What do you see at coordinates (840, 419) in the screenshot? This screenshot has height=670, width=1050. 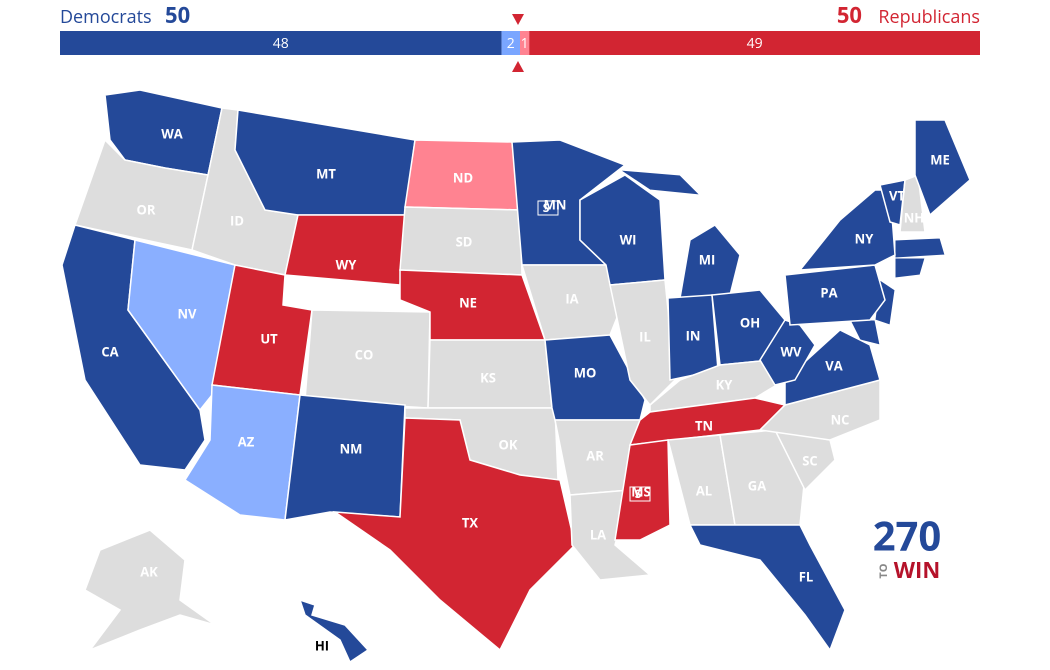 I see `state-label: NC` at bounding box center [840, 419].